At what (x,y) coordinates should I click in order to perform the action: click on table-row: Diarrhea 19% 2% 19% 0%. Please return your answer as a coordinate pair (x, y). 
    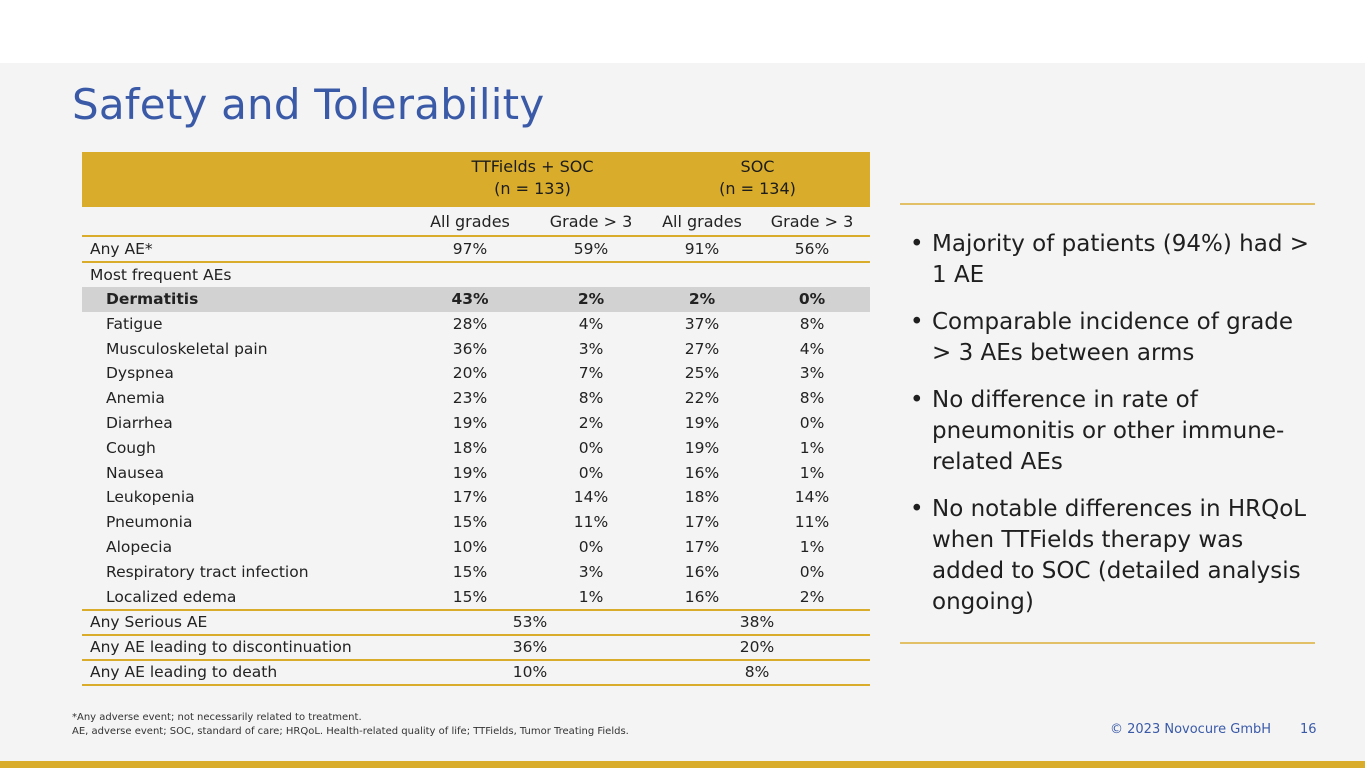
    Looking at the image, I should click on (476, 423).